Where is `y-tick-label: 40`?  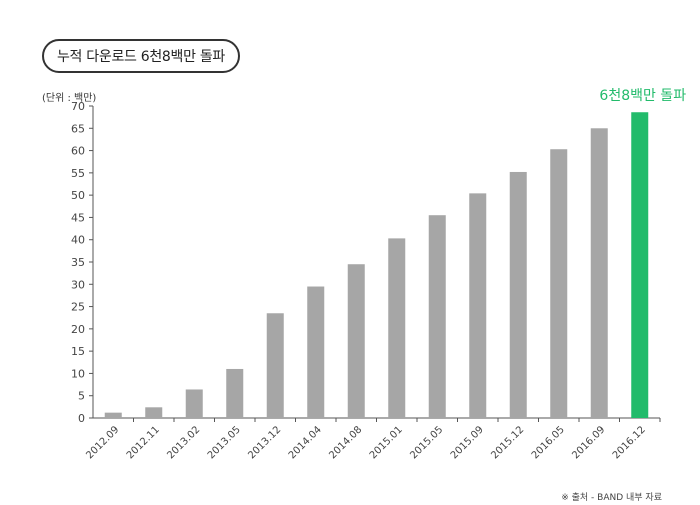
y-tick-label: 40 is located at coordinates (78, 240).